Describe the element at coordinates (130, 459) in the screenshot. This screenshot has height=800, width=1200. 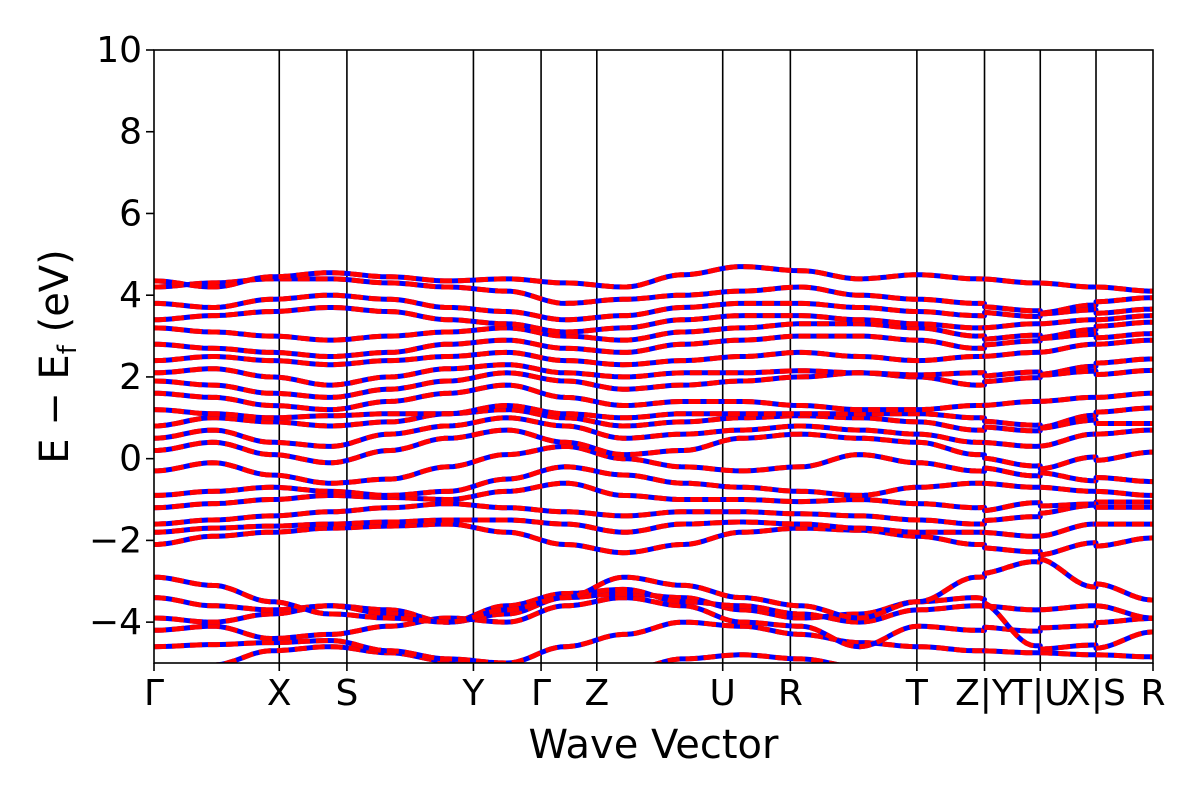
I see `y-tick-label: 0` at that location.